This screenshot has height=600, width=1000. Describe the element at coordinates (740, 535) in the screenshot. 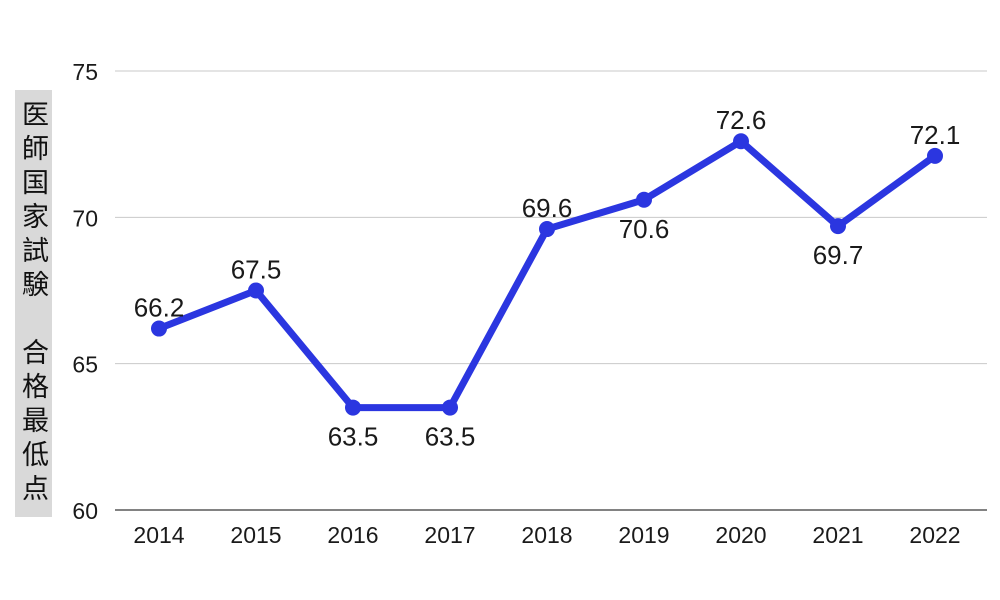

I see `x-tick-label: 2020` at that location.